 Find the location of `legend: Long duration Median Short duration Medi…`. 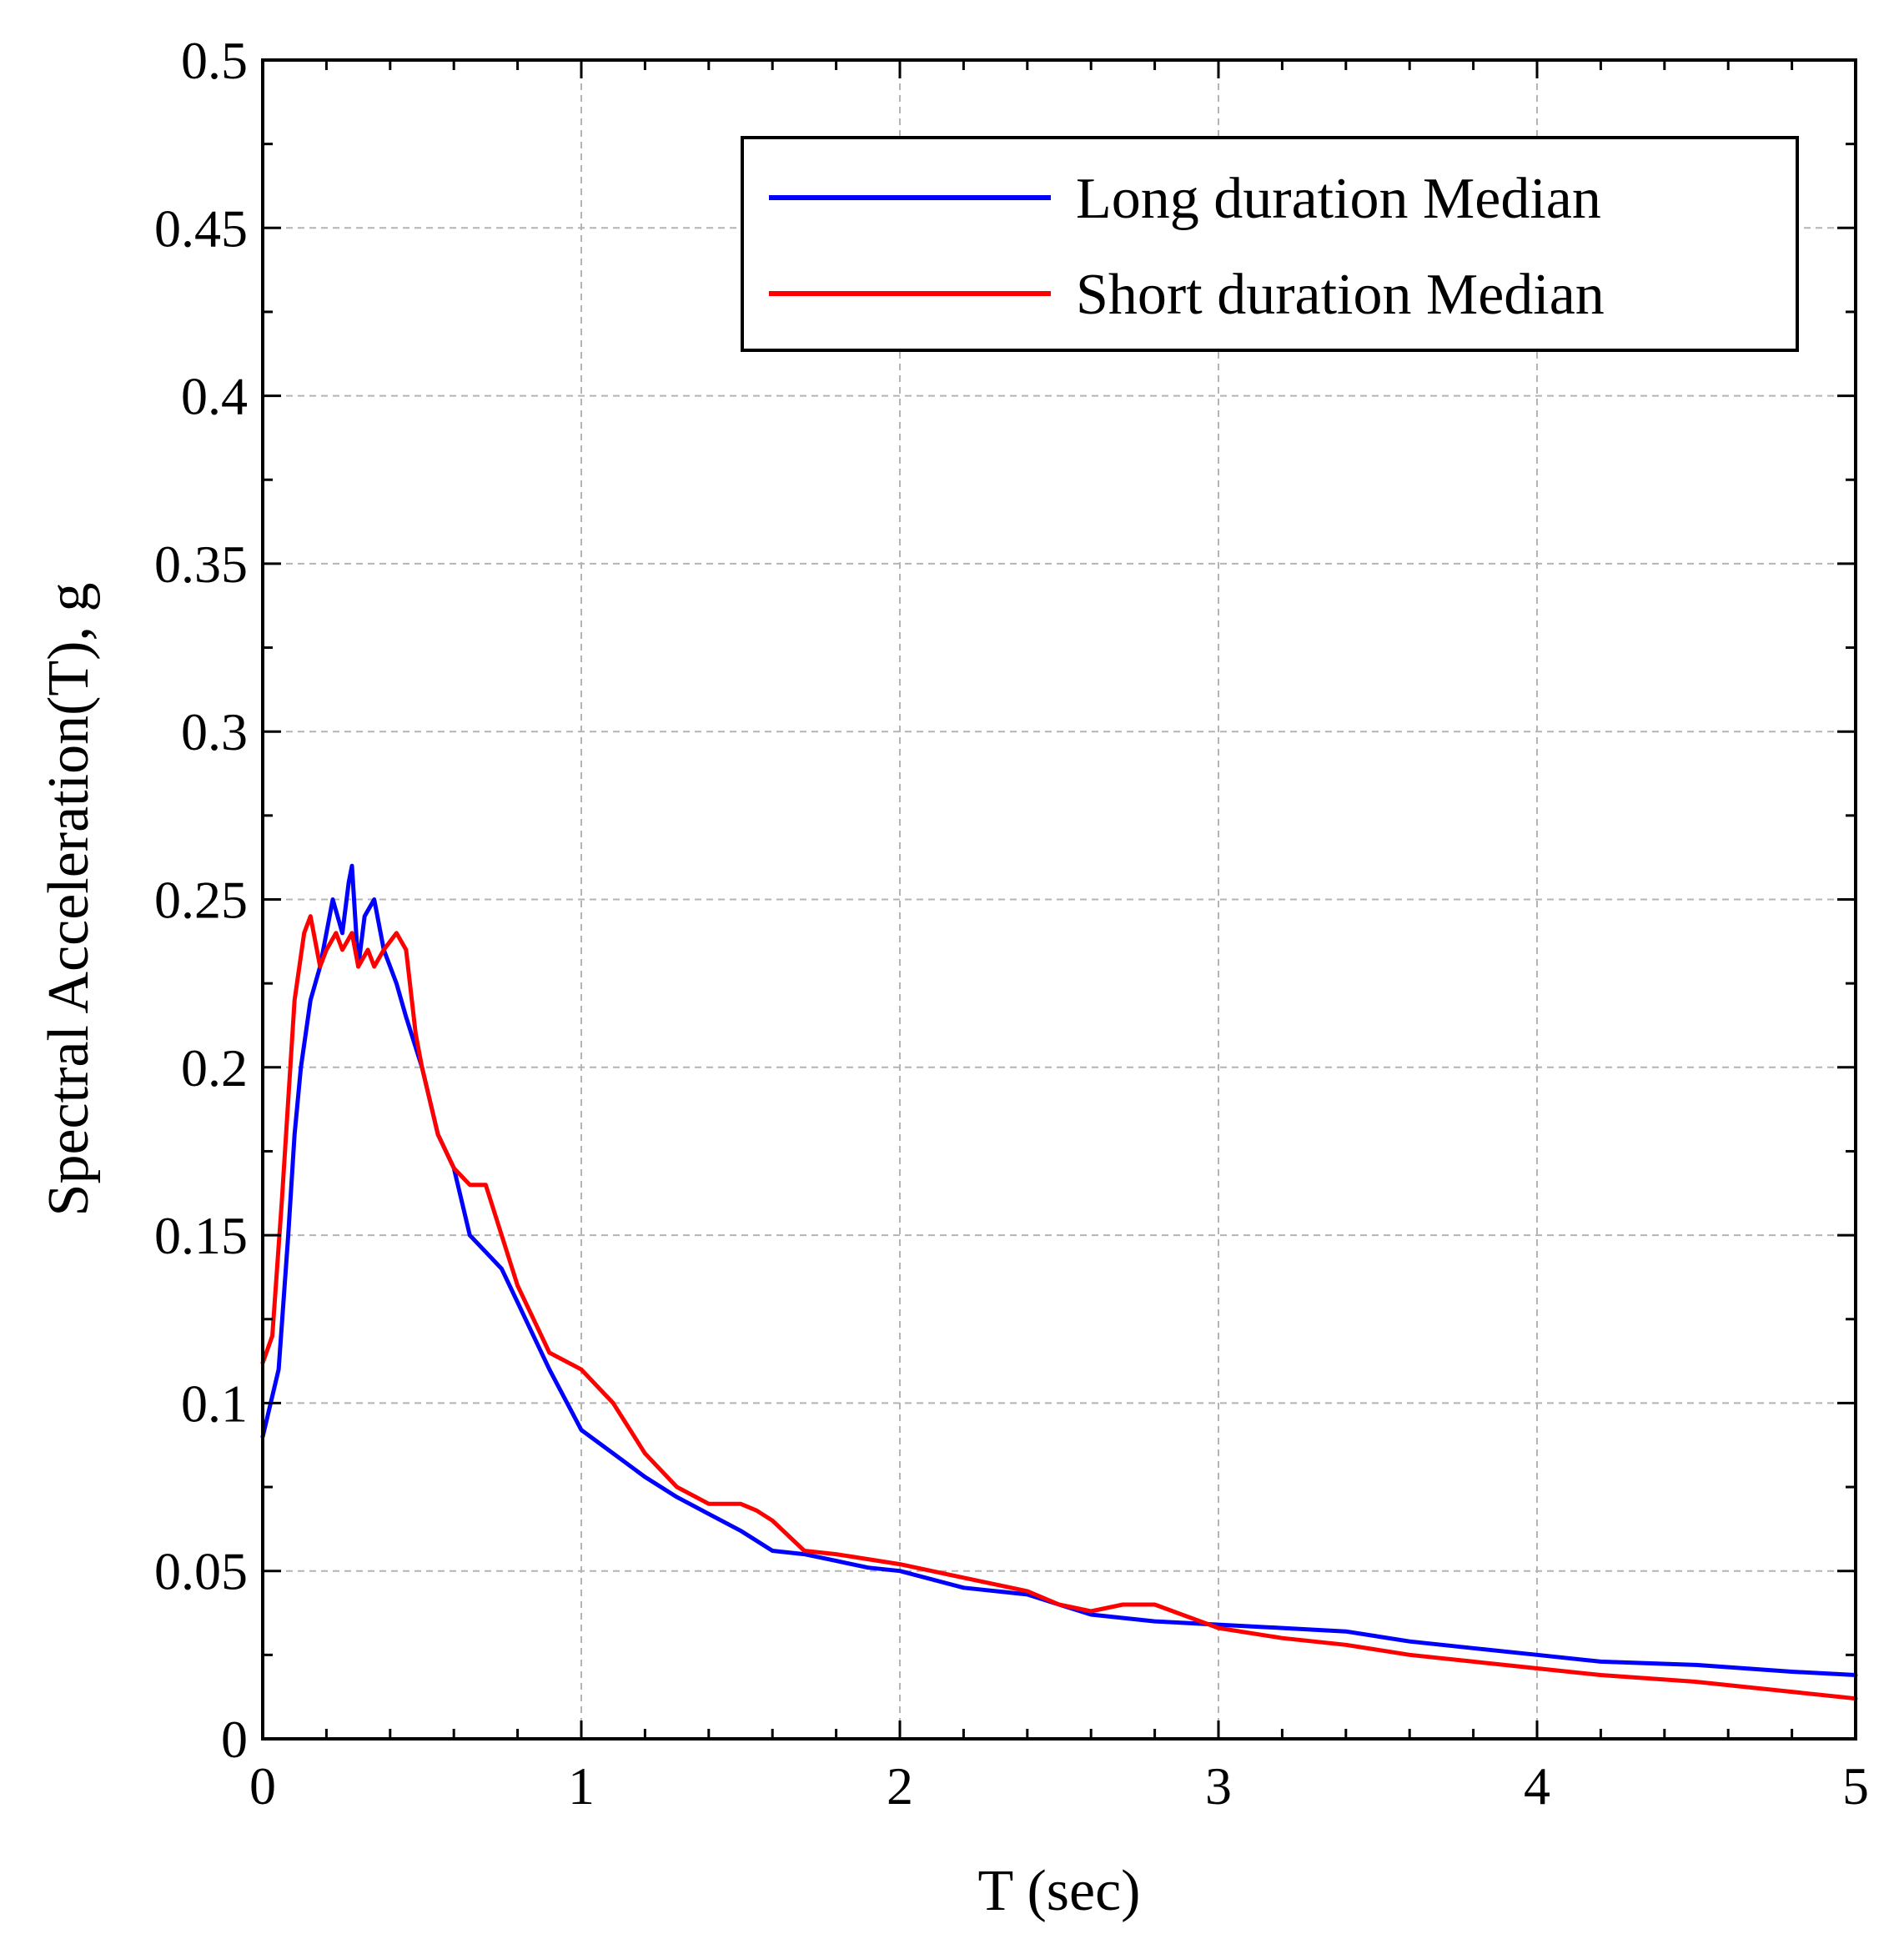

legend: Long duration Median Short duration Medi… is located at coordinates (1270, 244).